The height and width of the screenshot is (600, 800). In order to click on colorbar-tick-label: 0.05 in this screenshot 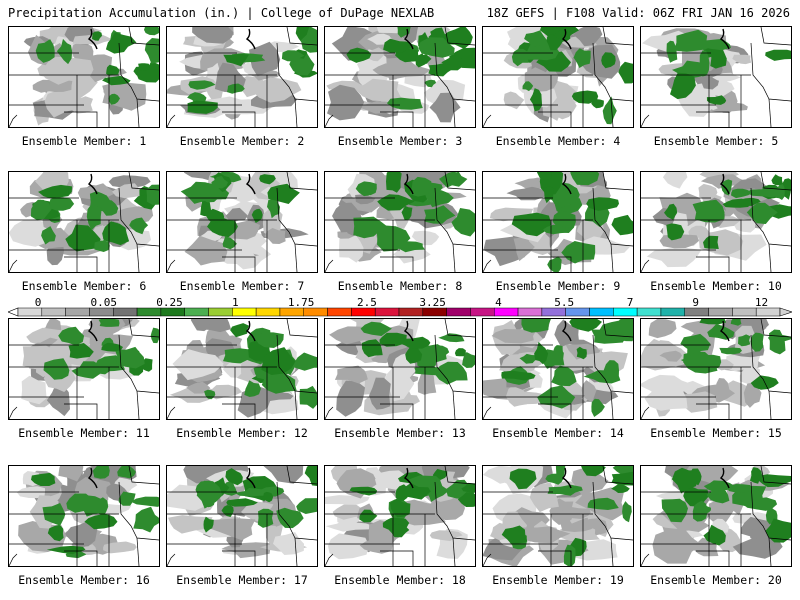, I will do `click(104, 302)`.